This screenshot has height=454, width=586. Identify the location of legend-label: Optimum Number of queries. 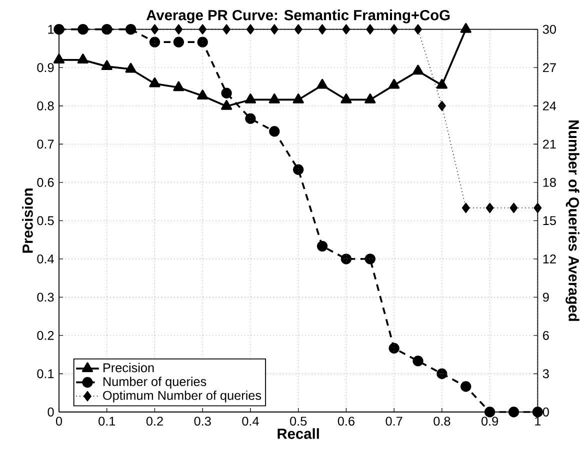
(182, 396).